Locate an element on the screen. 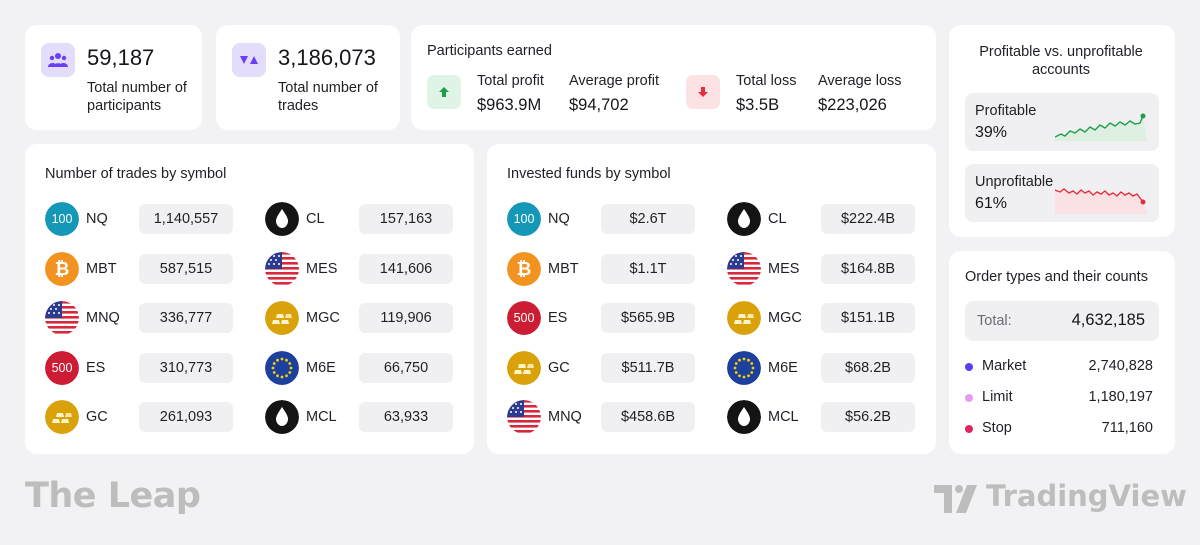  symbol-name: M6E is located at coordinates (321, 367).